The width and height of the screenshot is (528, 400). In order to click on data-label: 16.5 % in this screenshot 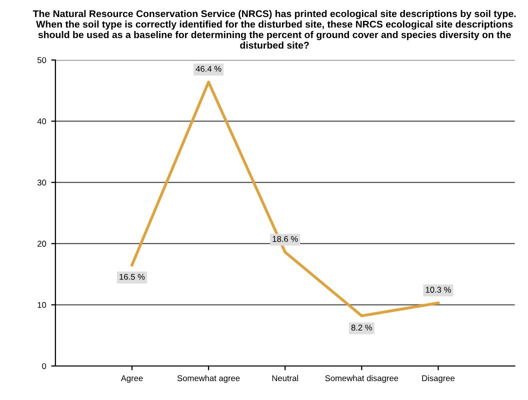, I will do `click(132, 277)`.